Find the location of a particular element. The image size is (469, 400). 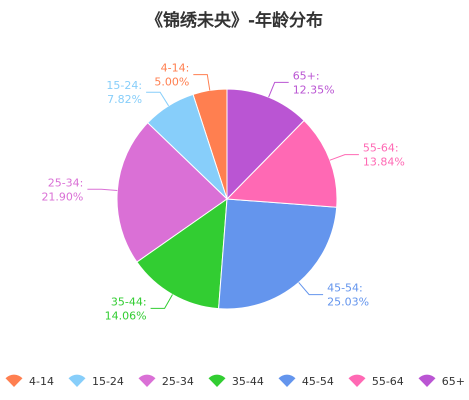

slice-label-value-25-34: 21.90% is located at coordinates (62, 196).